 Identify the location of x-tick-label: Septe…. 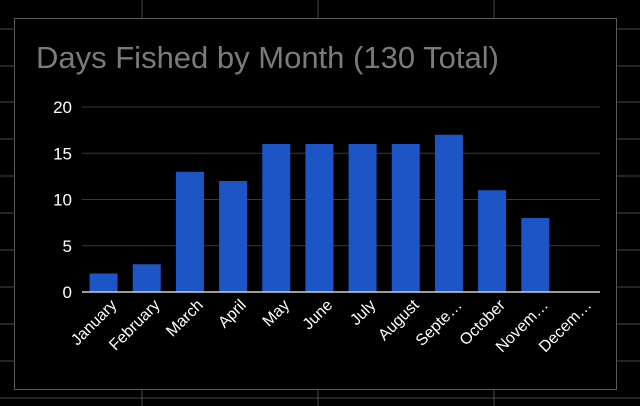
(439, 323).